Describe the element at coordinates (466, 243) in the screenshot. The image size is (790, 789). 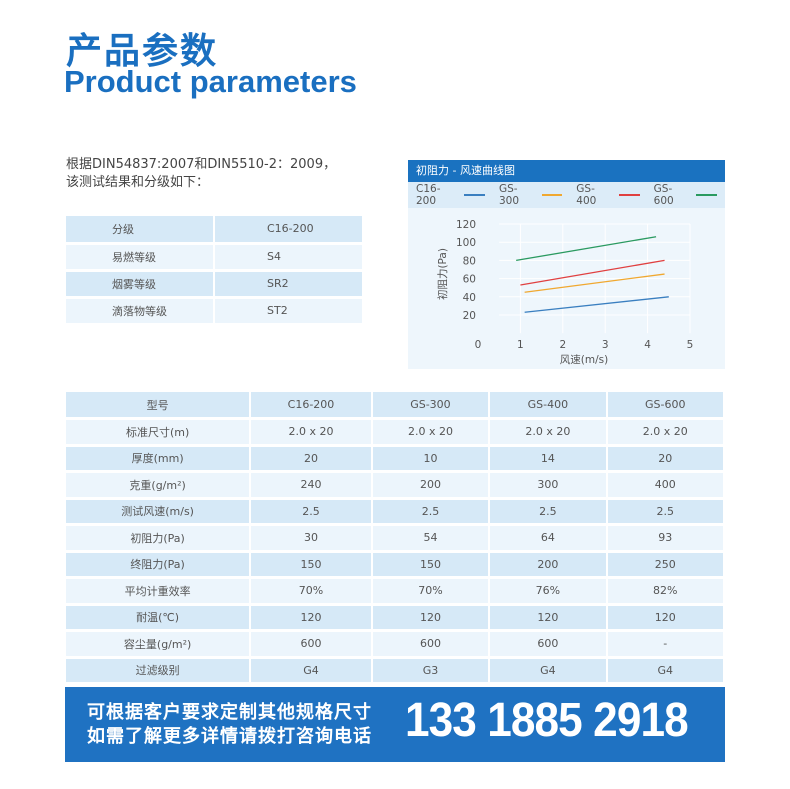
I see `y-tick-label: 100` at that location.